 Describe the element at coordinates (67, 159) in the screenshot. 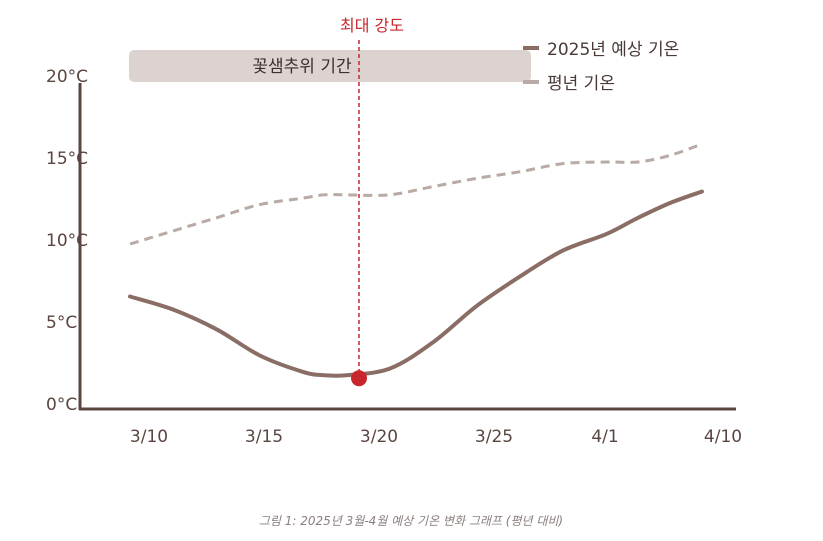

I see `y-tick-label: 15°C` at that location.